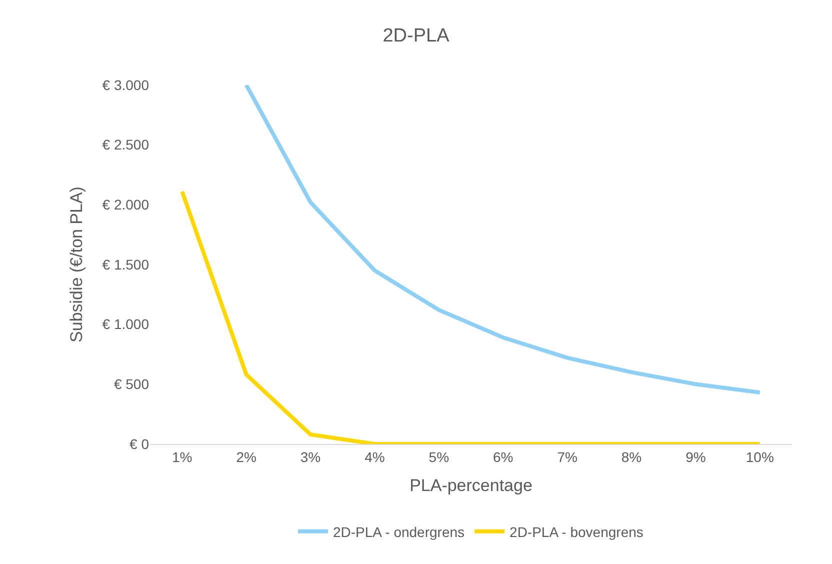  I want to click on x-tick-label: 9%, so click(696, 456).